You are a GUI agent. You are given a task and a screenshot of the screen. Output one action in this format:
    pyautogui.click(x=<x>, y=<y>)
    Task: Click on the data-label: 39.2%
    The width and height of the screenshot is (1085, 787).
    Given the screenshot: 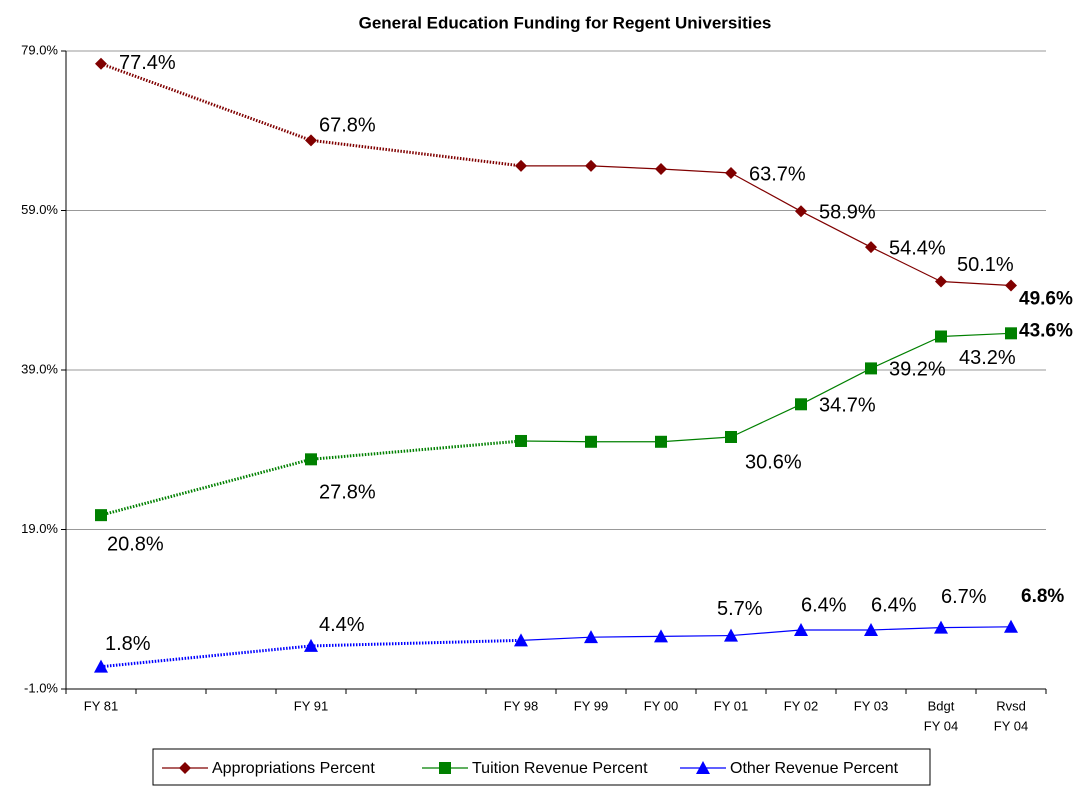 What is the action you would take?
    pyautogui.click(x=917, y=370)
    